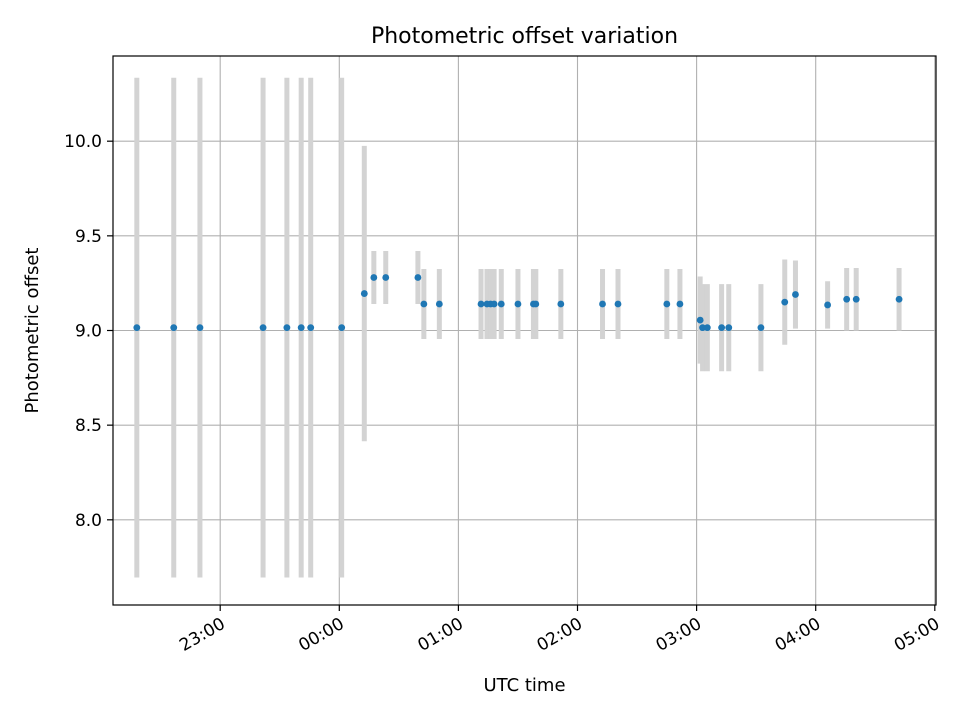 The image size is (960, 720). I want to click on chart-title: Photometric offset variation, so click(524, 36).